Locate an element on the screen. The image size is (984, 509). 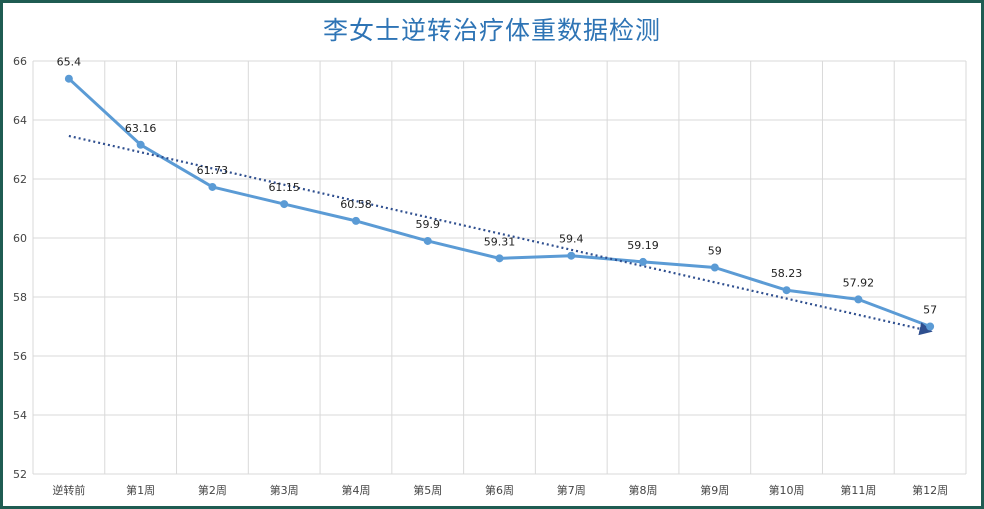
x-tick-label: 第2周 is located at coordinates (212, 490).